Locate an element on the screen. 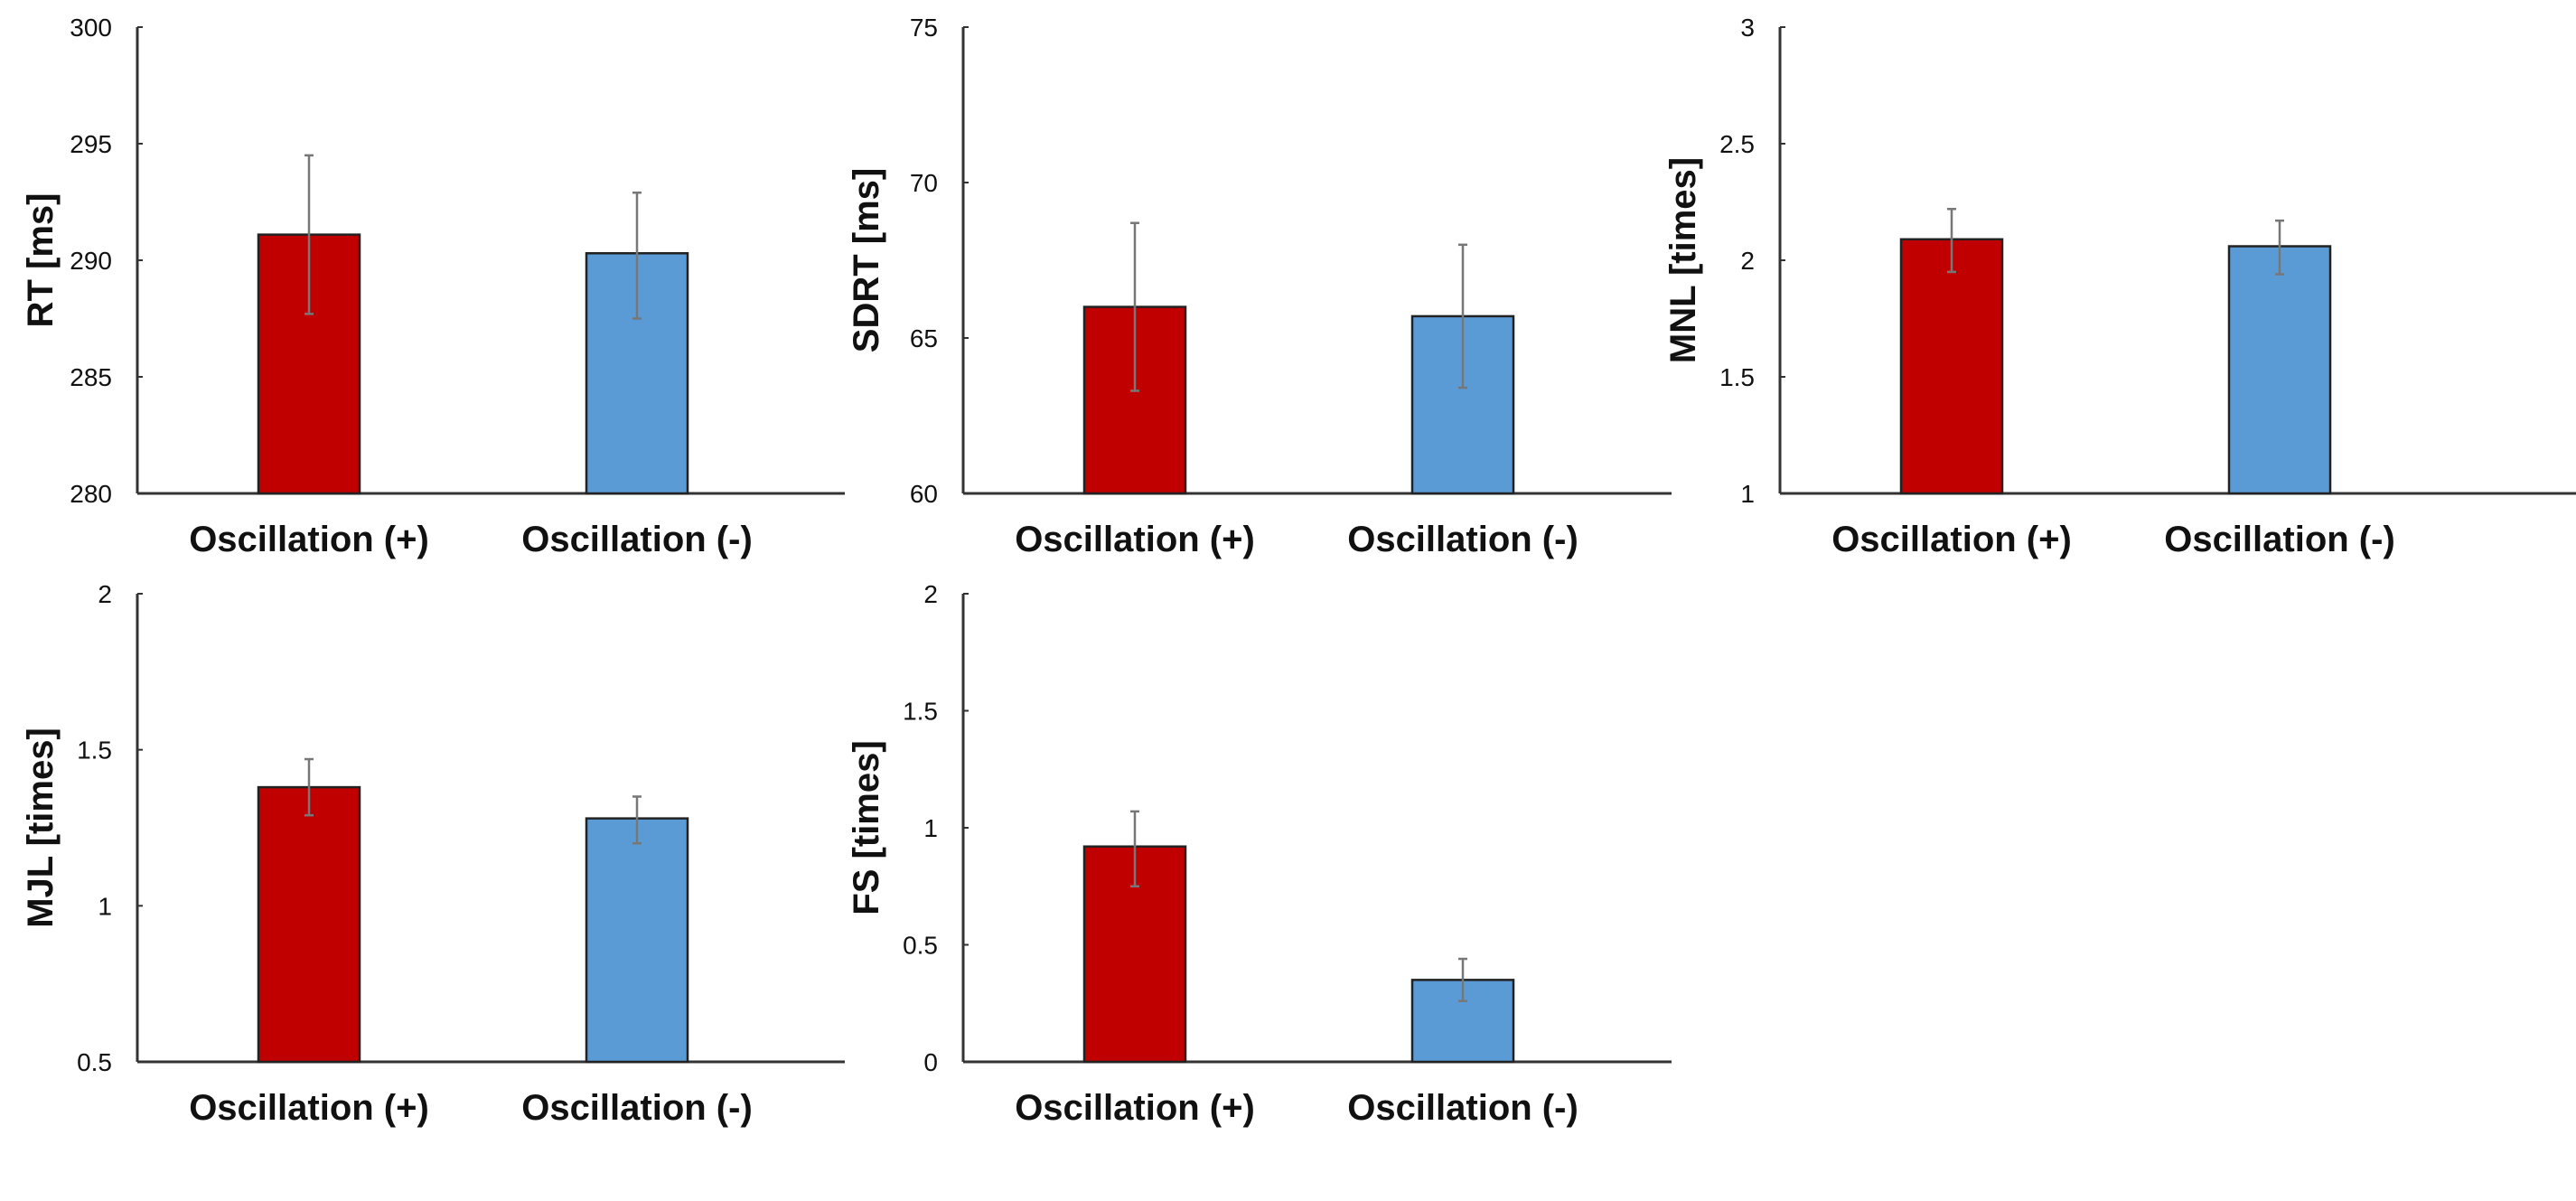 The image size is (2576, 1201). y-axis-label: FS [times] is located at coordinates (866, 827).